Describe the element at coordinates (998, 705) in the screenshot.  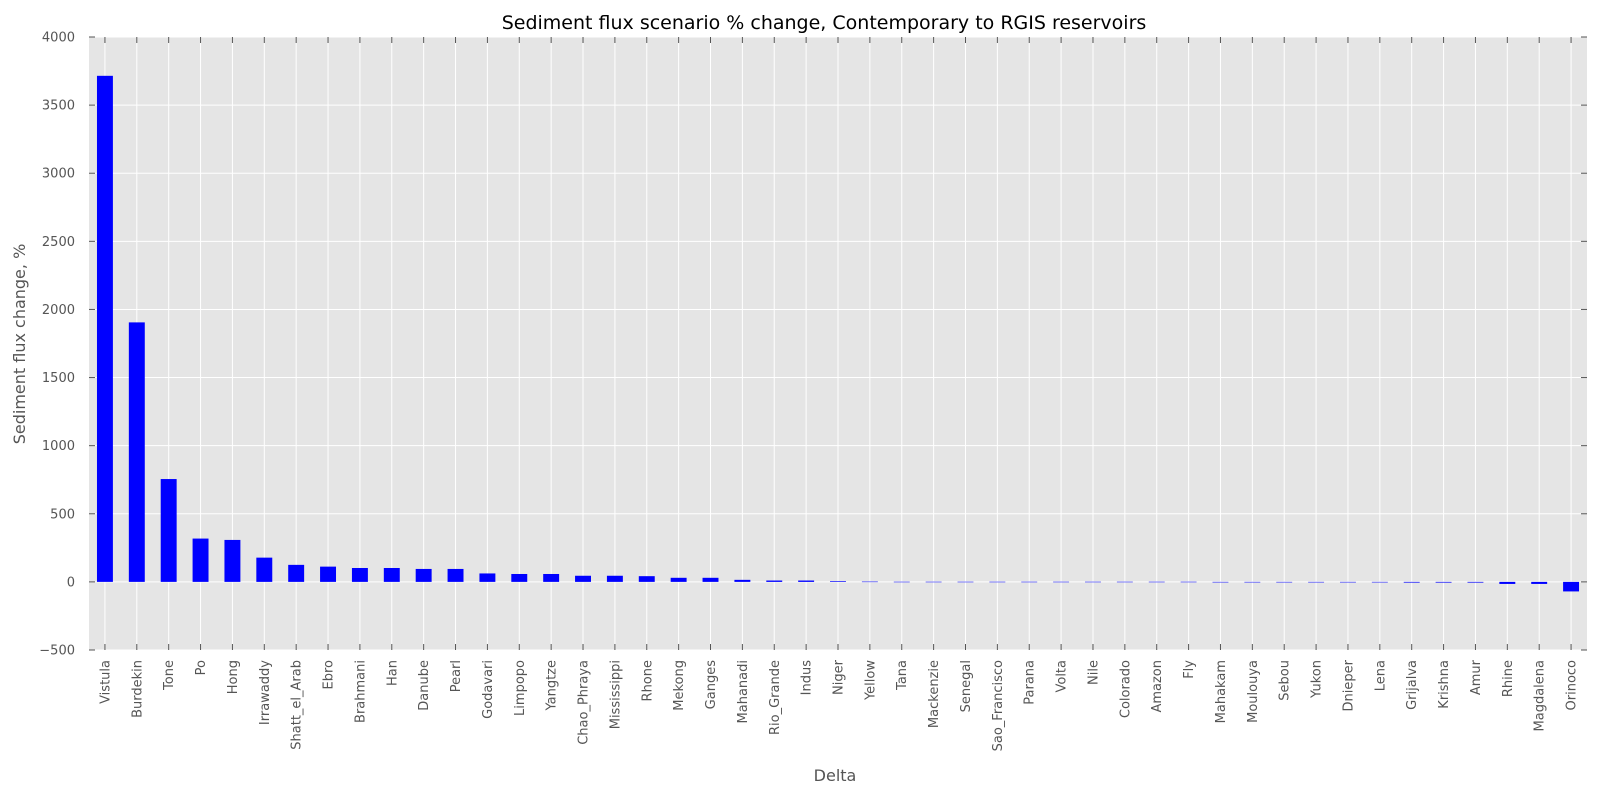
I see `x-tick-label: Sao_Francisco` at that location.